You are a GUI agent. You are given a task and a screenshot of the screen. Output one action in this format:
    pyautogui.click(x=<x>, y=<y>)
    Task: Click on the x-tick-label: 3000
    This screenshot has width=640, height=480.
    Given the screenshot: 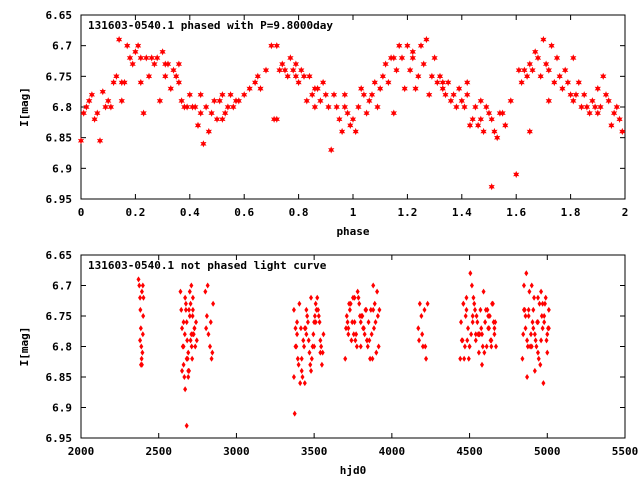 What is the action you would take?
    pyautogui.click(x=236, y=451)
    